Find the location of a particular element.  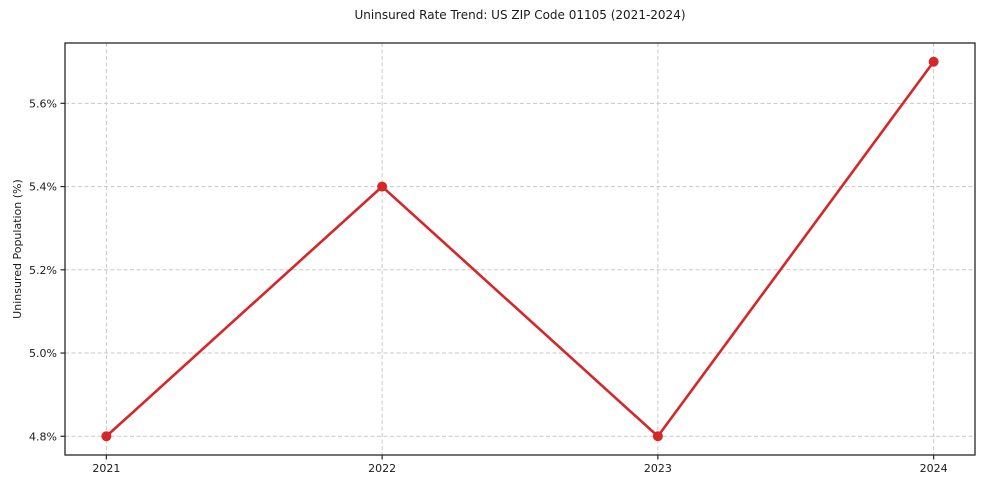

x-tick-label: 2024 is located at coordinates (934, 468).